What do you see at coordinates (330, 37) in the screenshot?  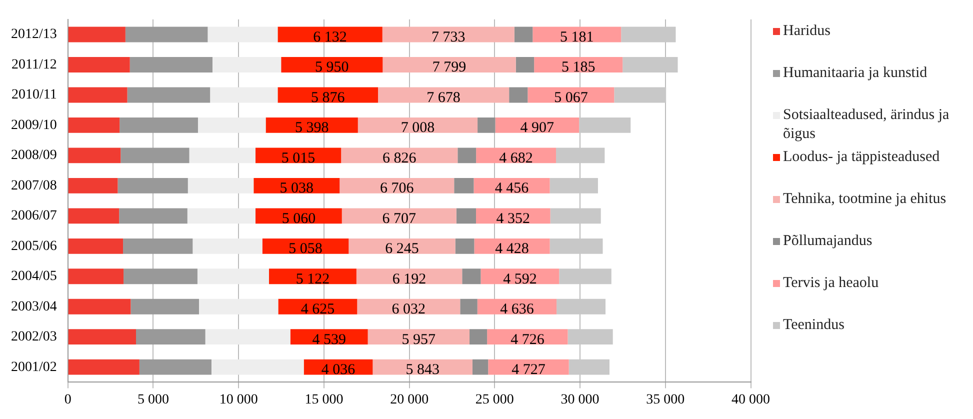 I see `data-label: 6 132` at bounding box center [330, 37].